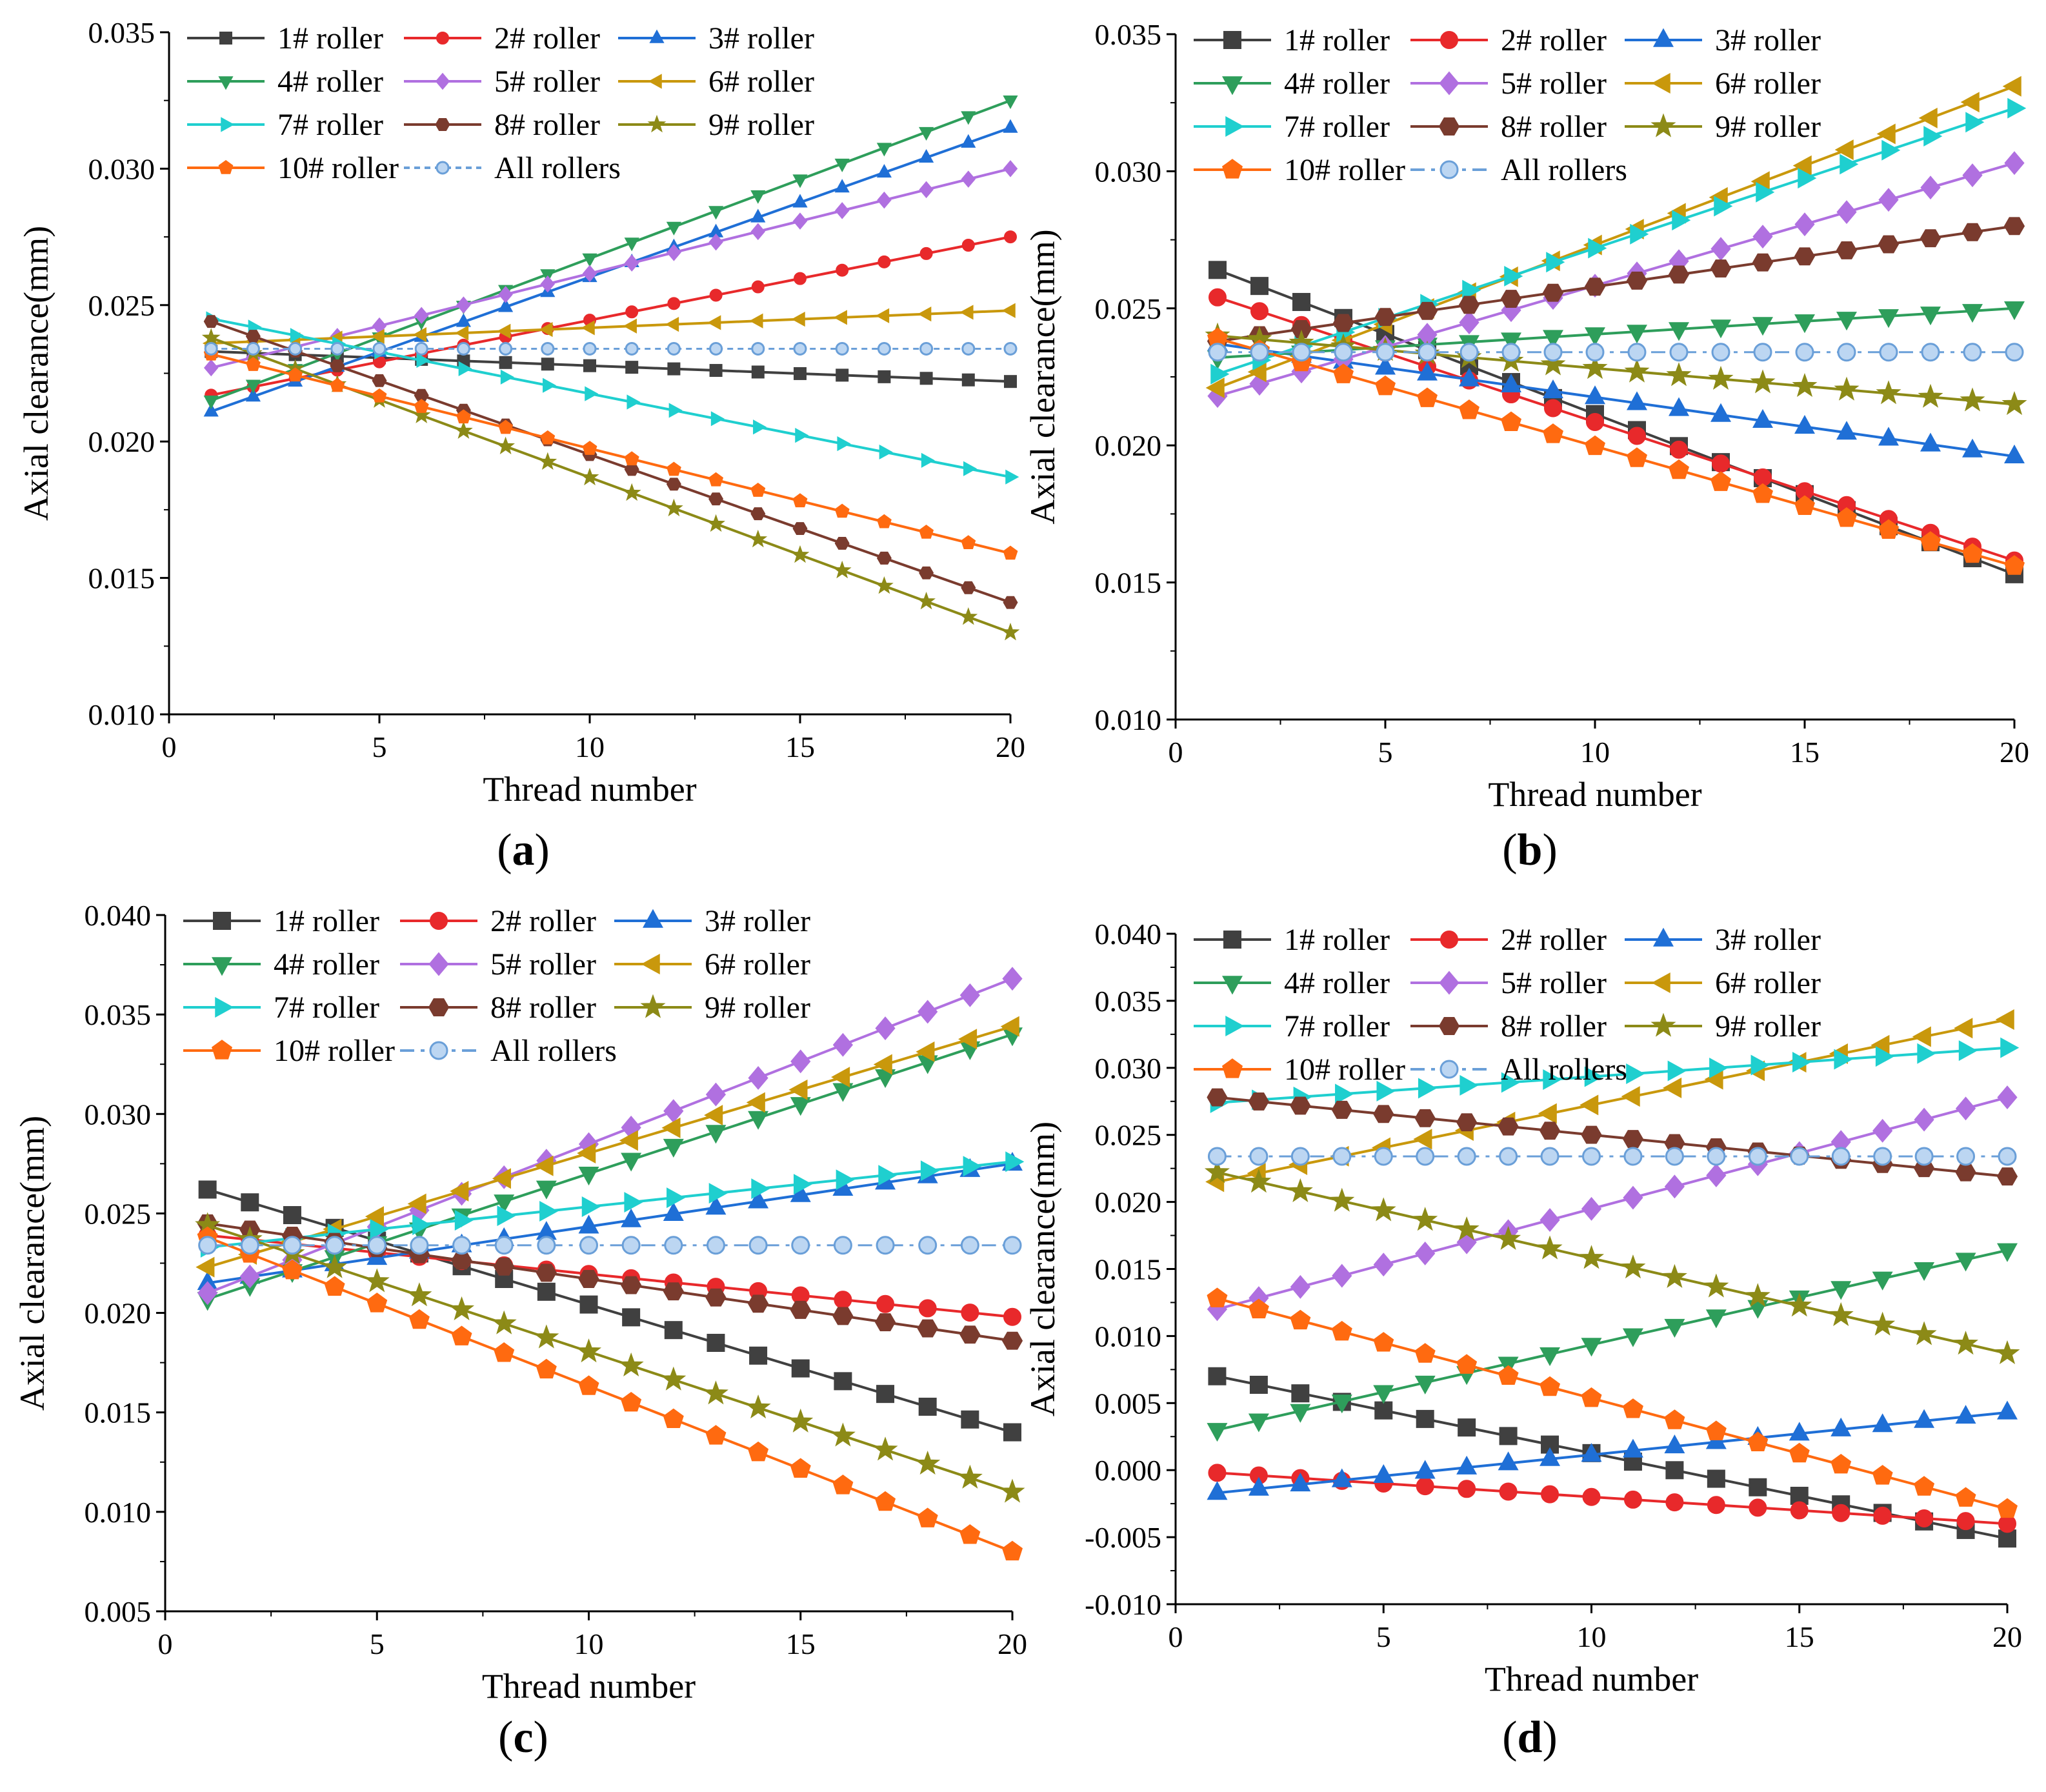 This screenshot has width=2046, height=1792. What do you see at coordinates (1564, 170) in the screenshot?
I see `legend-label: All rollers` at bounding box center [1564, 170].